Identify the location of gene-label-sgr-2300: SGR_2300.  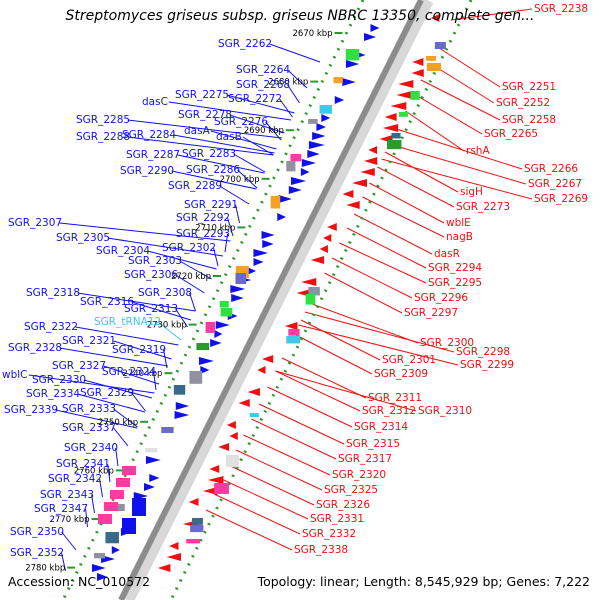
(447, 343).